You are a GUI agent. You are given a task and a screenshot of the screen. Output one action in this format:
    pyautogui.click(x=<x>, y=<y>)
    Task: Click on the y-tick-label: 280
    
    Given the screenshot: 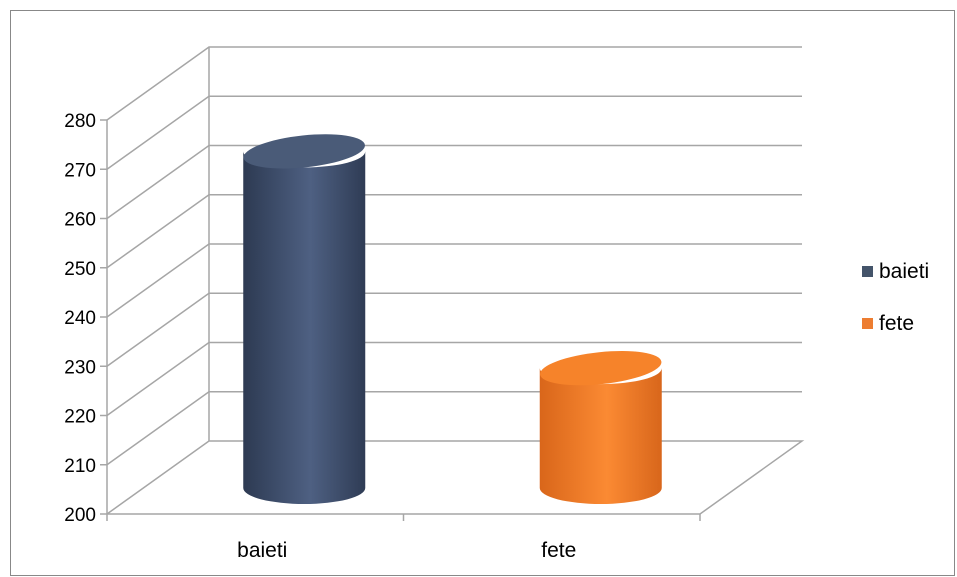 What is the action you would take?
    pyautogui.click(x=80, y=121)
    